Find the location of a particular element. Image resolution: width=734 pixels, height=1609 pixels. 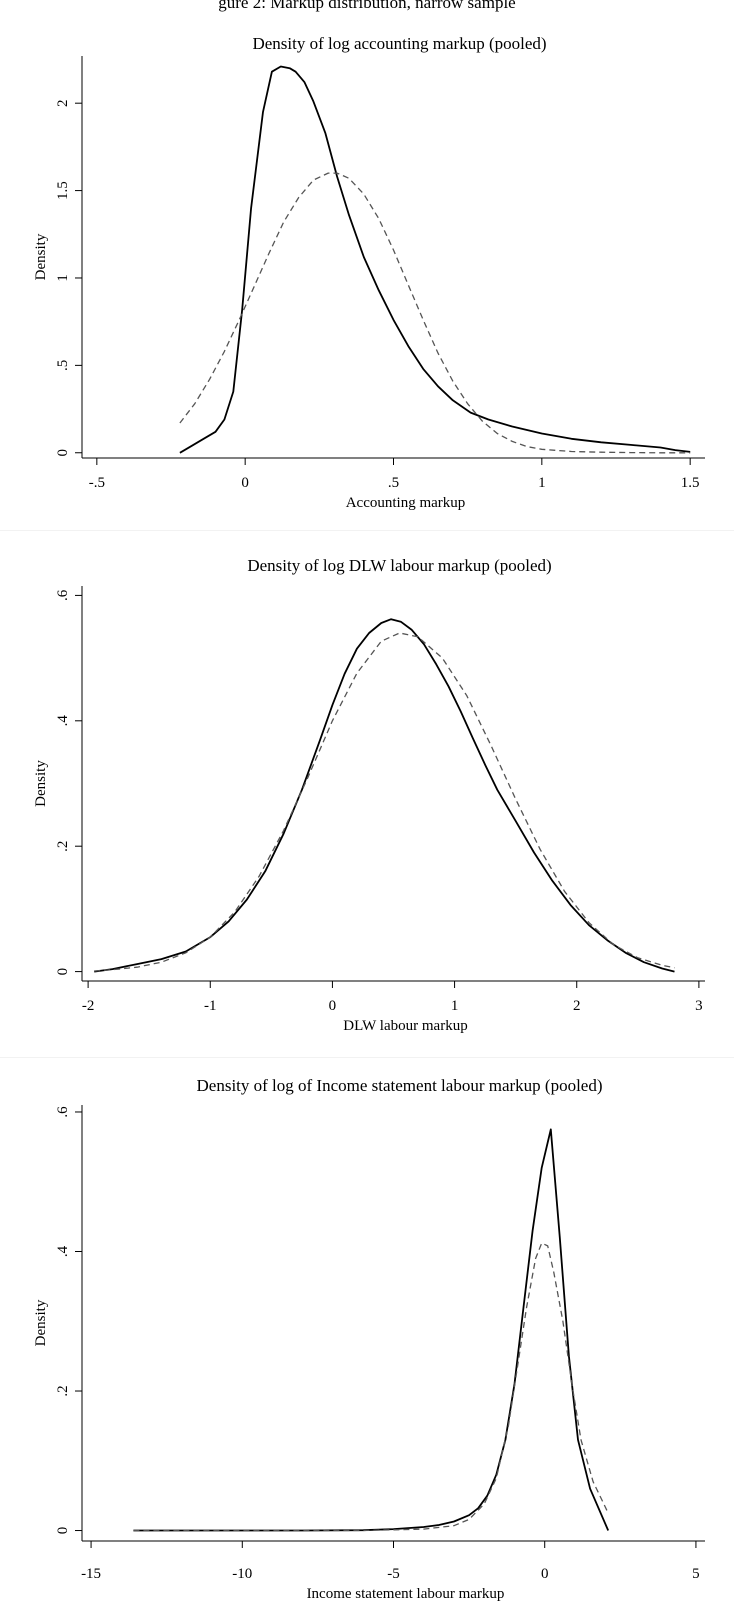

y-tick-label: 1.5 is located at coordinates (63, 190).